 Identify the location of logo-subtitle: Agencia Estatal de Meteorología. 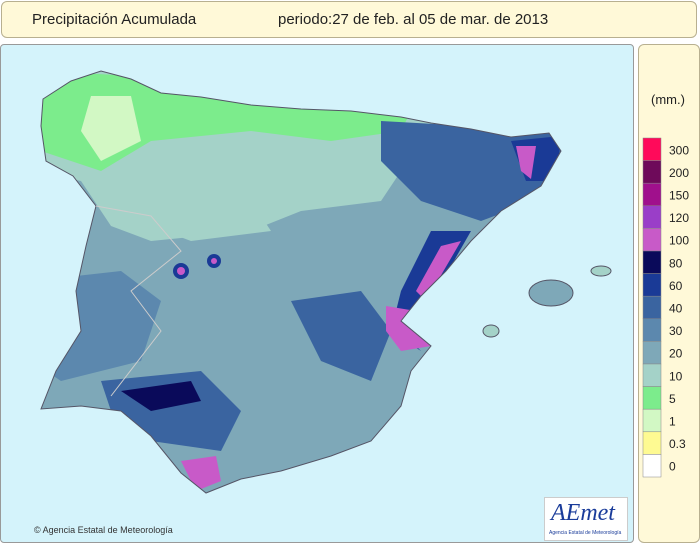
(585, 533).